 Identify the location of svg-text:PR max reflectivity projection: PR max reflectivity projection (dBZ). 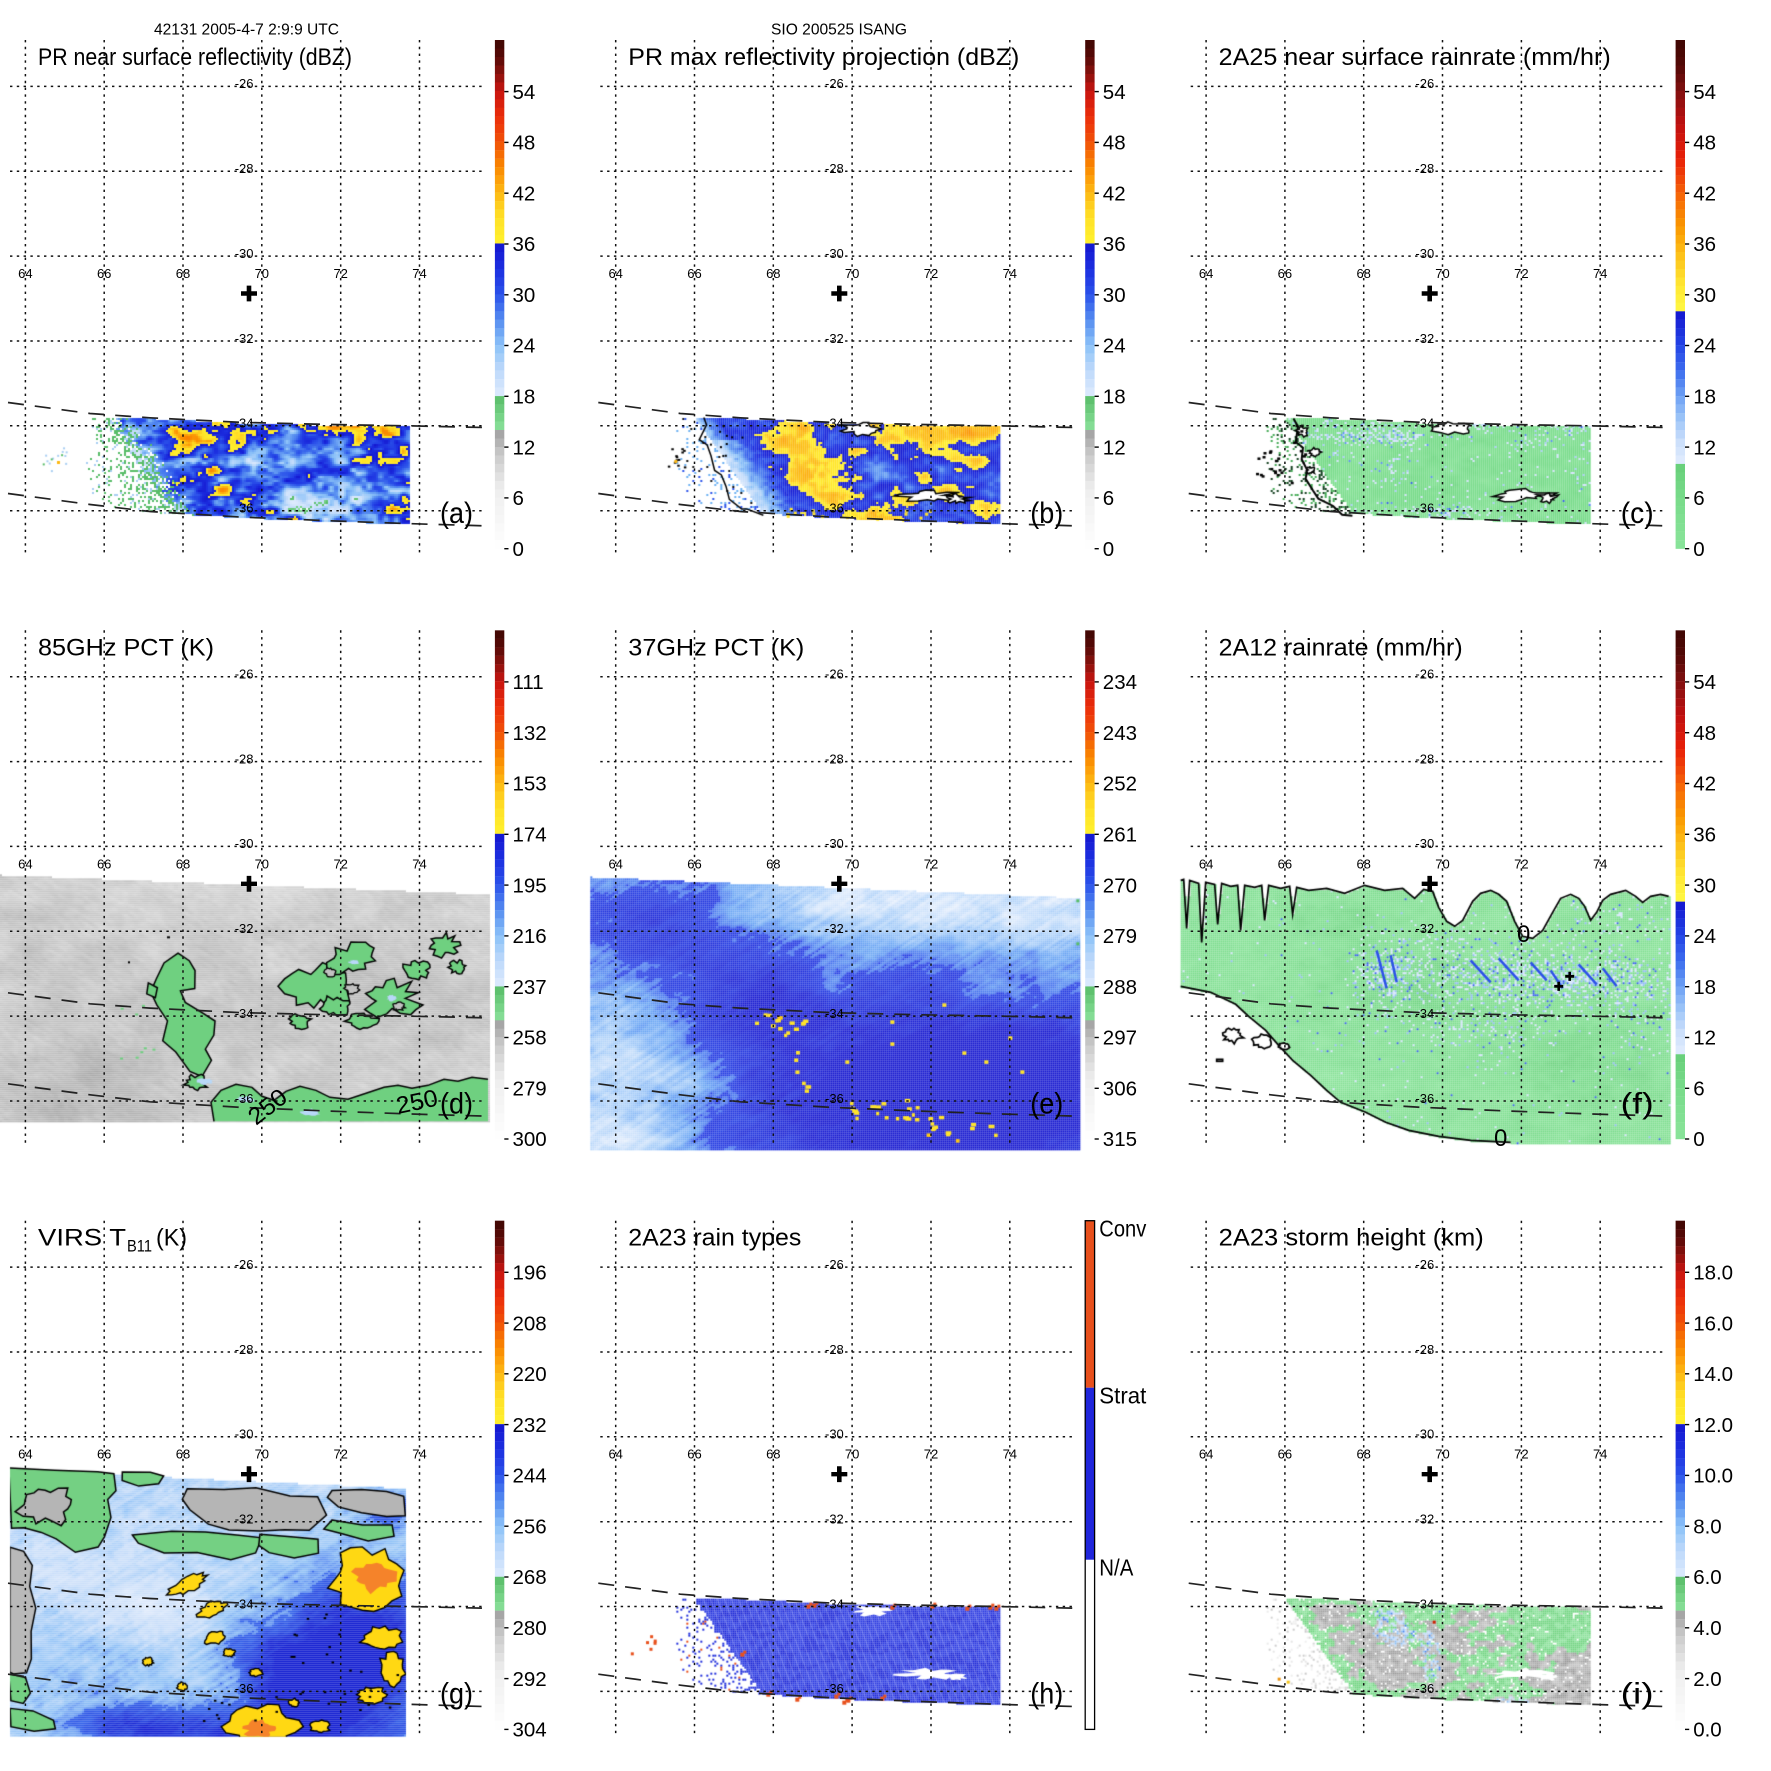
(823, 57).